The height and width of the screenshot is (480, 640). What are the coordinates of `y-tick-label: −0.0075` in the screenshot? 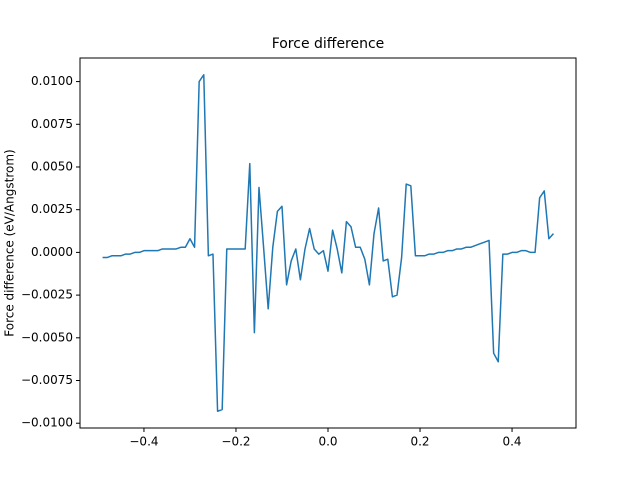 It's located at (47, 380).